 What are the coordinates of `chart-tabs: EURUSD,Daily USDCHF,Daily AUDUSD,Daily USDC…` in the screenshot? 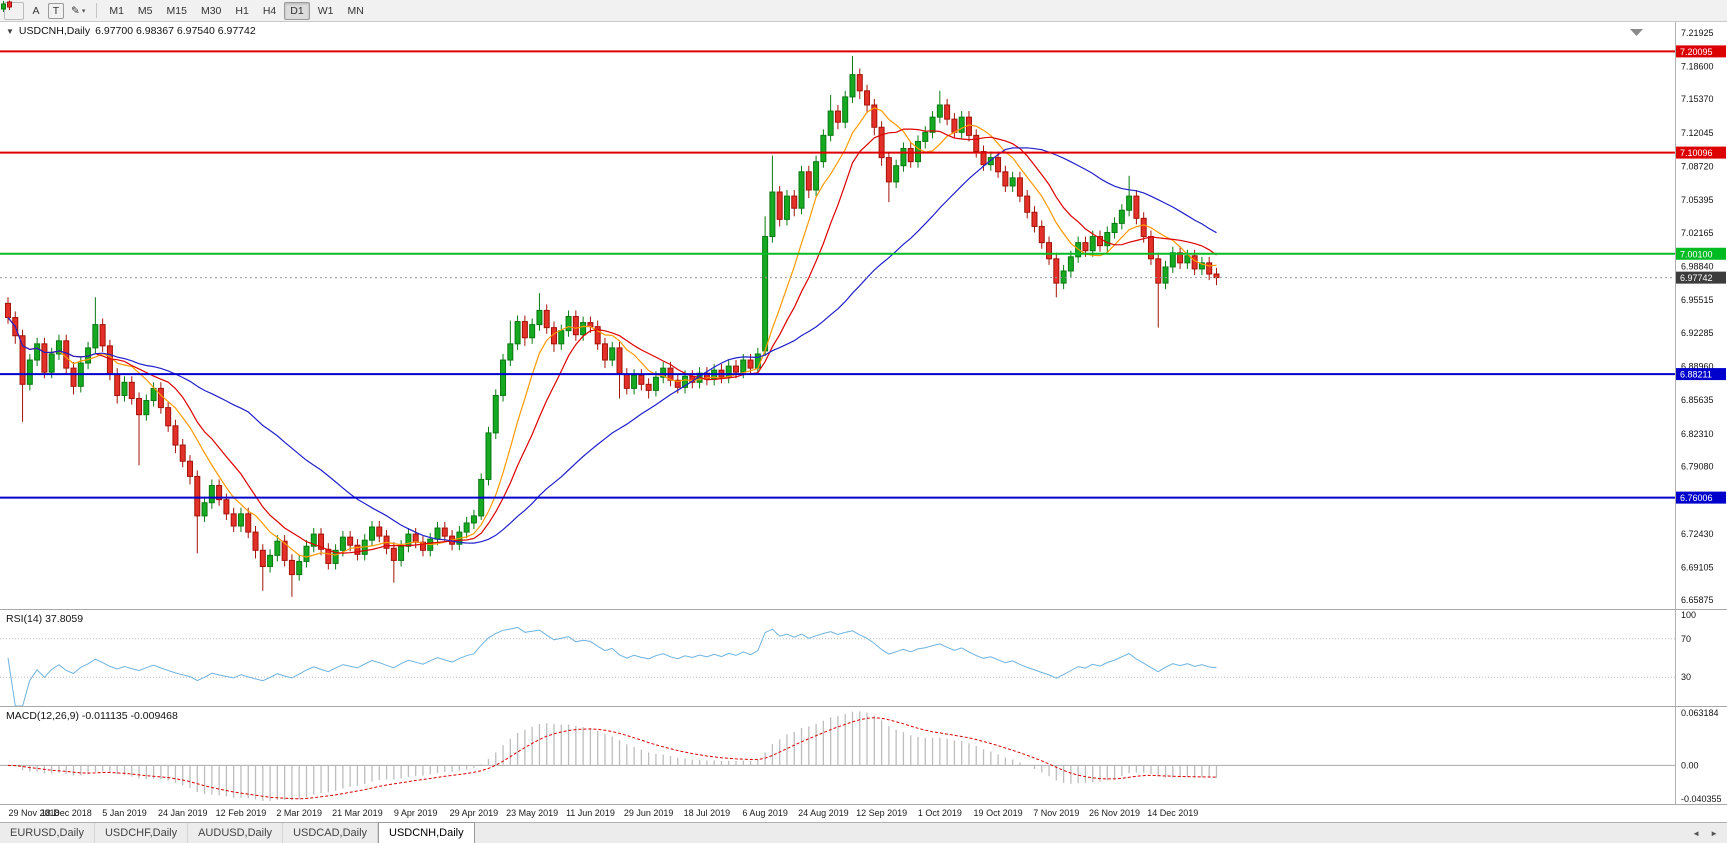 It's located at (237, 832).